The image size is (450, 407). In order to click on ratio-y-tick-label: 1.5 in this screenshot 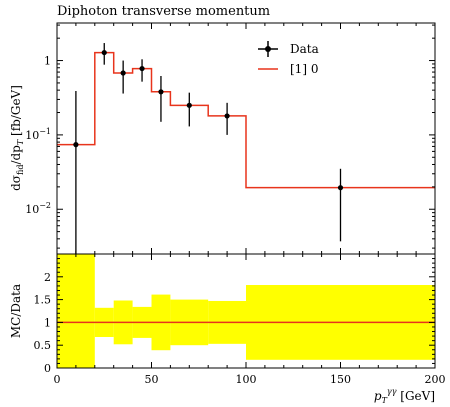, I will do `click(43, 300)`.